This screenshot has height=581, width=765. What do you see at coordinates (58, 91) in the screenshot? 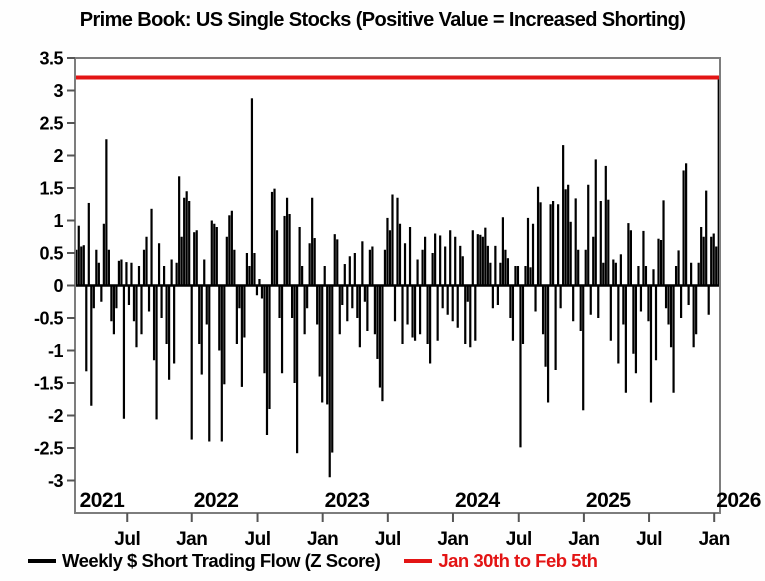
I see `svg-text: 3` at bounding box center [58, 91].